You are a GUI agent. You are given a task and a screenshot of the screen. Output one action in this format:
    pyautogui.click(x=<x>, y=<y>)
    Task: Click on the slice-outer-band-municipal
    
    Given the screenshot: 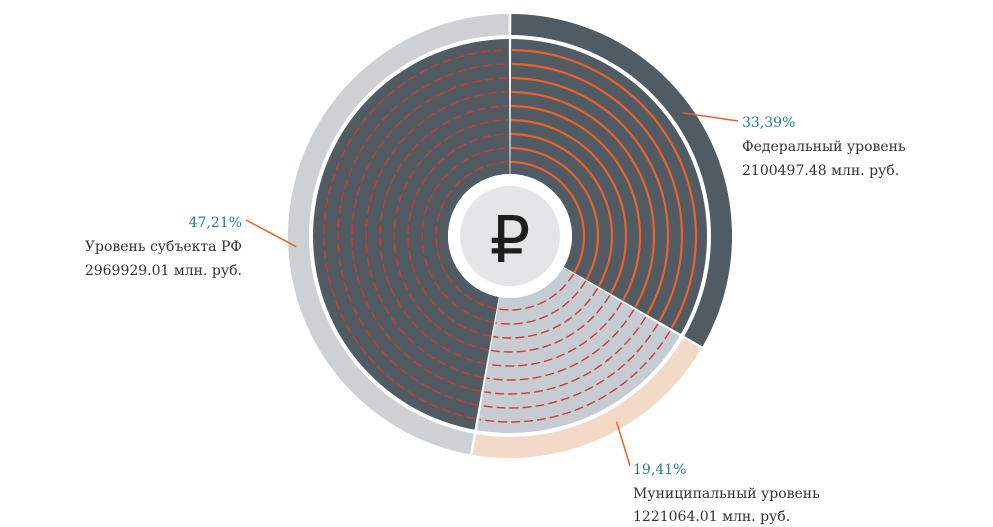 What is the action you would take?
    pyautogui.click(x=587, y=398)
    